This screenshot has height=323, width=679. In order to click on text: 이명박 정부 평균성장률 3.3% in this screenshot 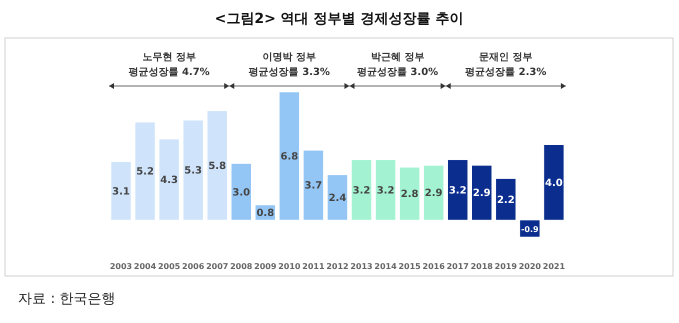, I will do `click(289, 65)`.